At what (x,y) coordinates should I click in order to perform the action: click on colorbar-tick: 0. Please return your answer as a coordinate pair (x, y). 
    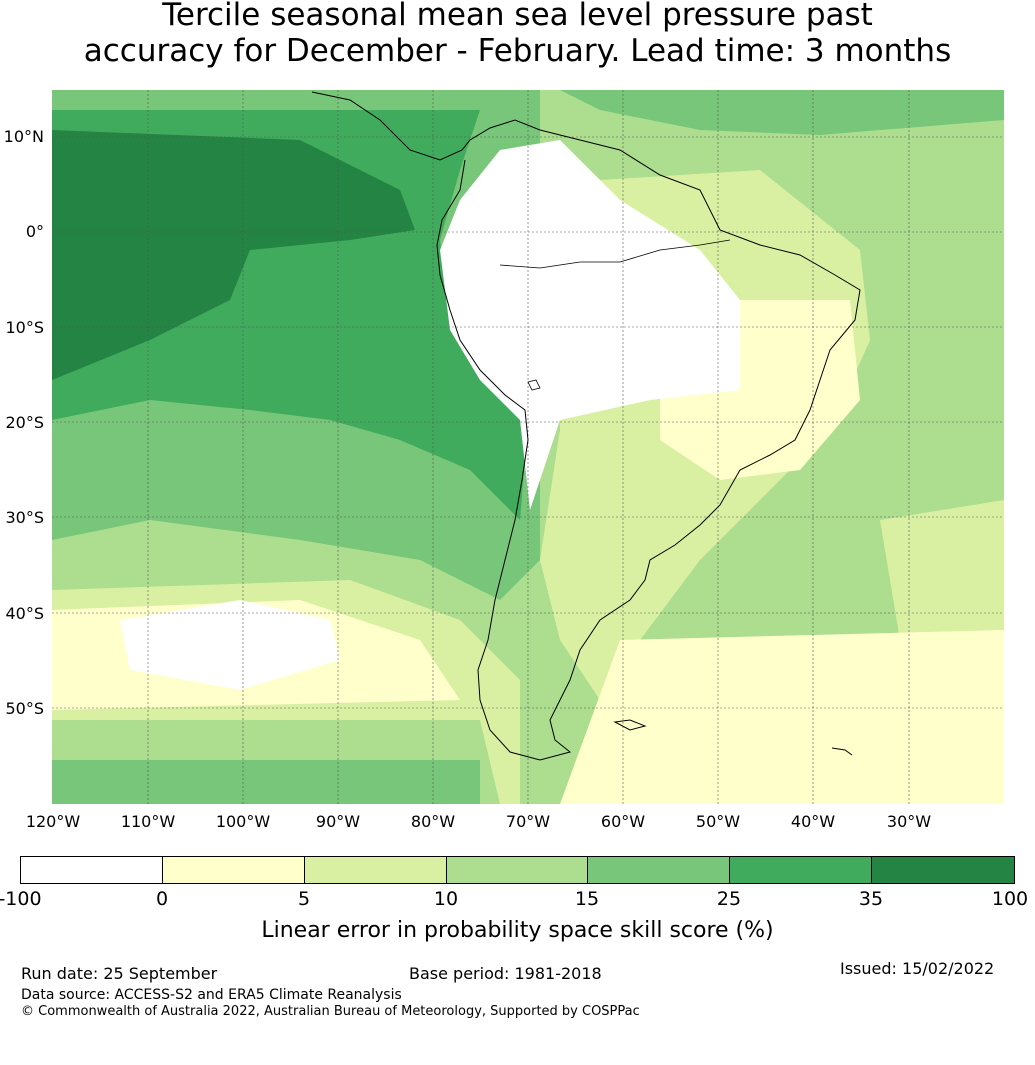
    Looking at the image, I should click on (162, 899).